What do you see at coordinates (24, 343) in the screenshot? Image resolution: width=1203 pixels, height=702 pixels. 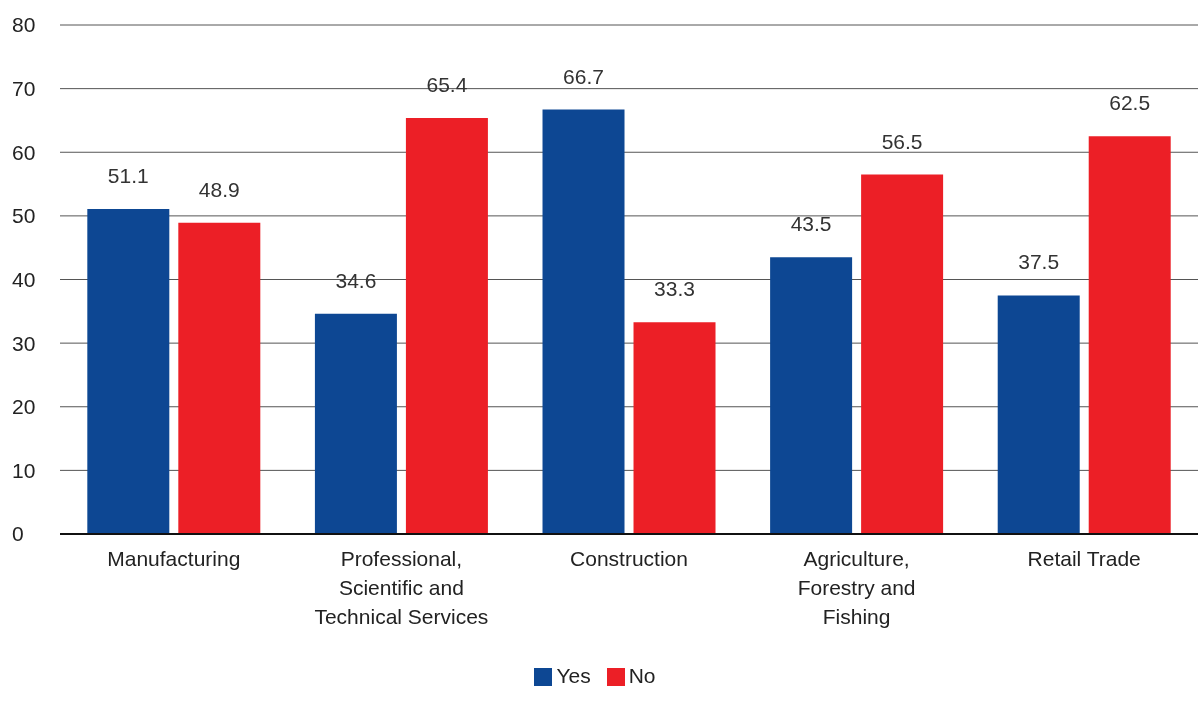 I see `y-tick-label: 30` at bounding box center [24, 343].